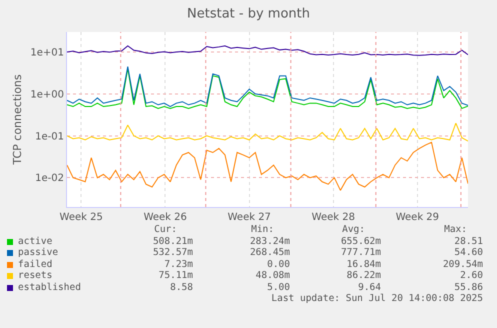 The height and width of the screenshot is (328, 497). What do you see at coordinates (363, 264) in the screenshot?
I see `text: 16.84m` at bounding box center [363, 264].